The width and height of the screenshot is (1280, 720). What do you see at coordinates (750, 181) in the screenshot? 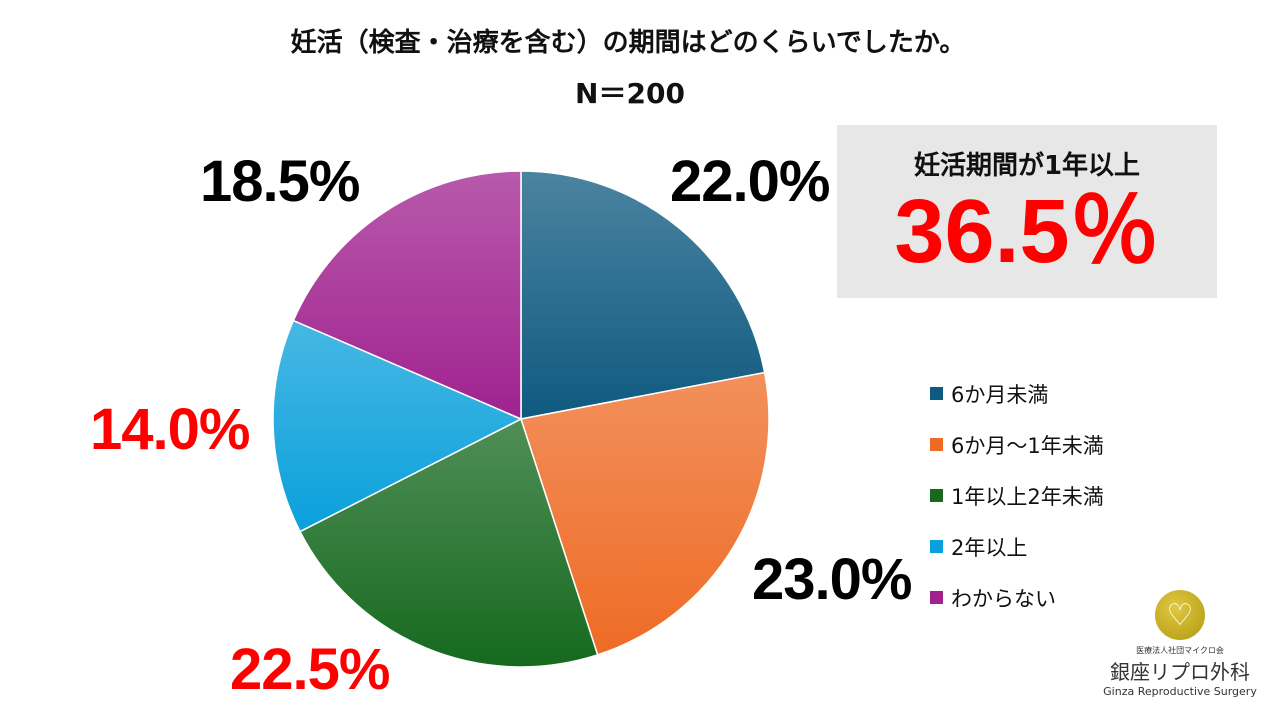
I see `data-label-0: 22.0%` at bounding box center [750, 181].